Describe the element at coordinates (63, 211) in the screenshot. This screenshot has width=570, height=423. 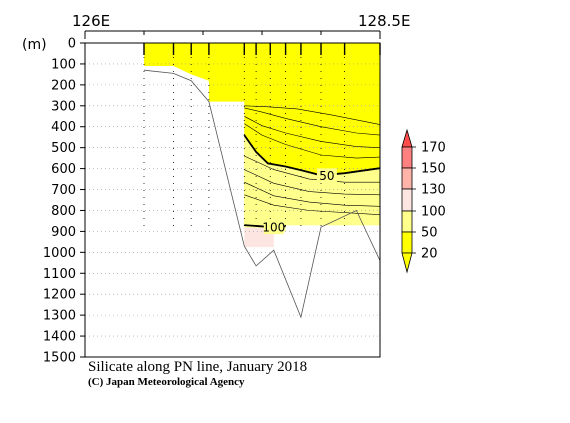
I see `y-axis-tick-label-8: 800` at that location.